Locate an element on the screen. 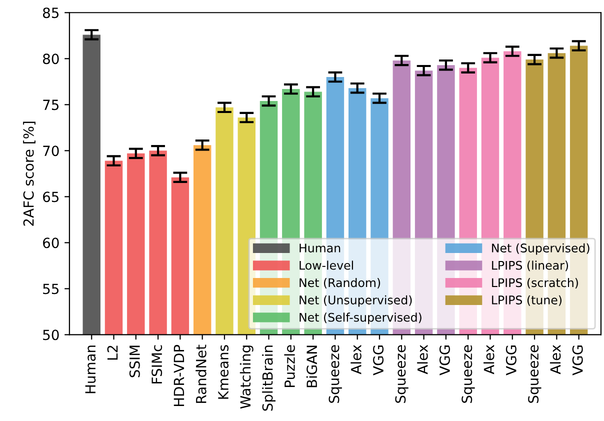  y-tick-label: 60 is located at coordinates (51, 243).